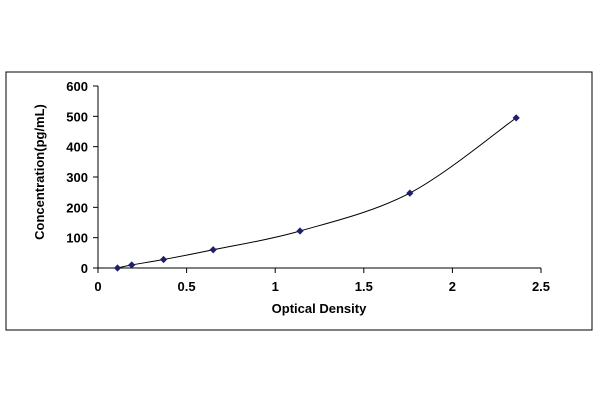 Image resolution: width=600 pixels, height=405 pixels. What do you see at coordinates (187, 286) in the screenshot?
I see `x-tick-label: 0.5` at bounding box center [187, 286].